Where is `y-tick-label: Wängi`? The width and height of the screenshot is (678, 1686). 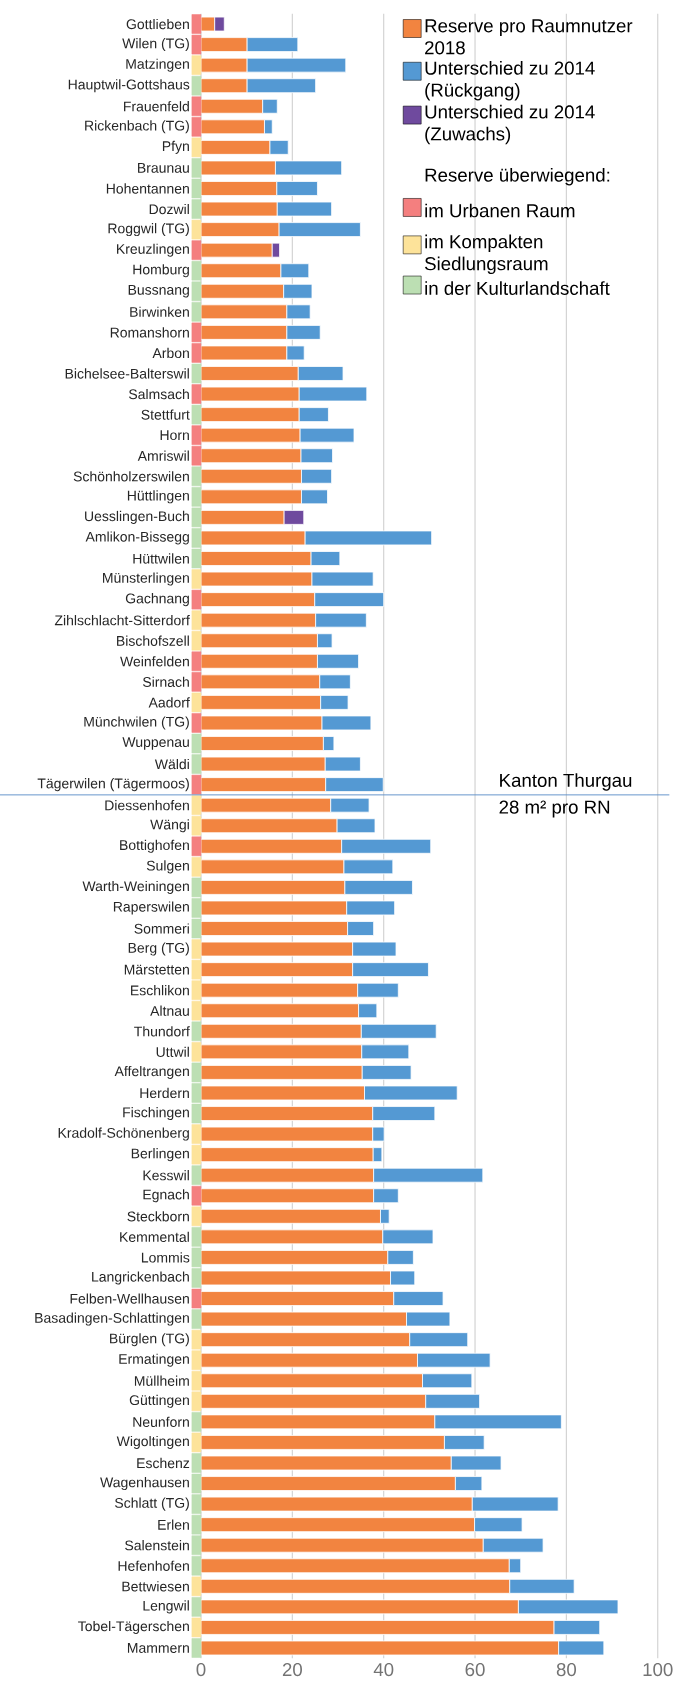
y-tick-label: Wängi is located at coordinates (169, 826).